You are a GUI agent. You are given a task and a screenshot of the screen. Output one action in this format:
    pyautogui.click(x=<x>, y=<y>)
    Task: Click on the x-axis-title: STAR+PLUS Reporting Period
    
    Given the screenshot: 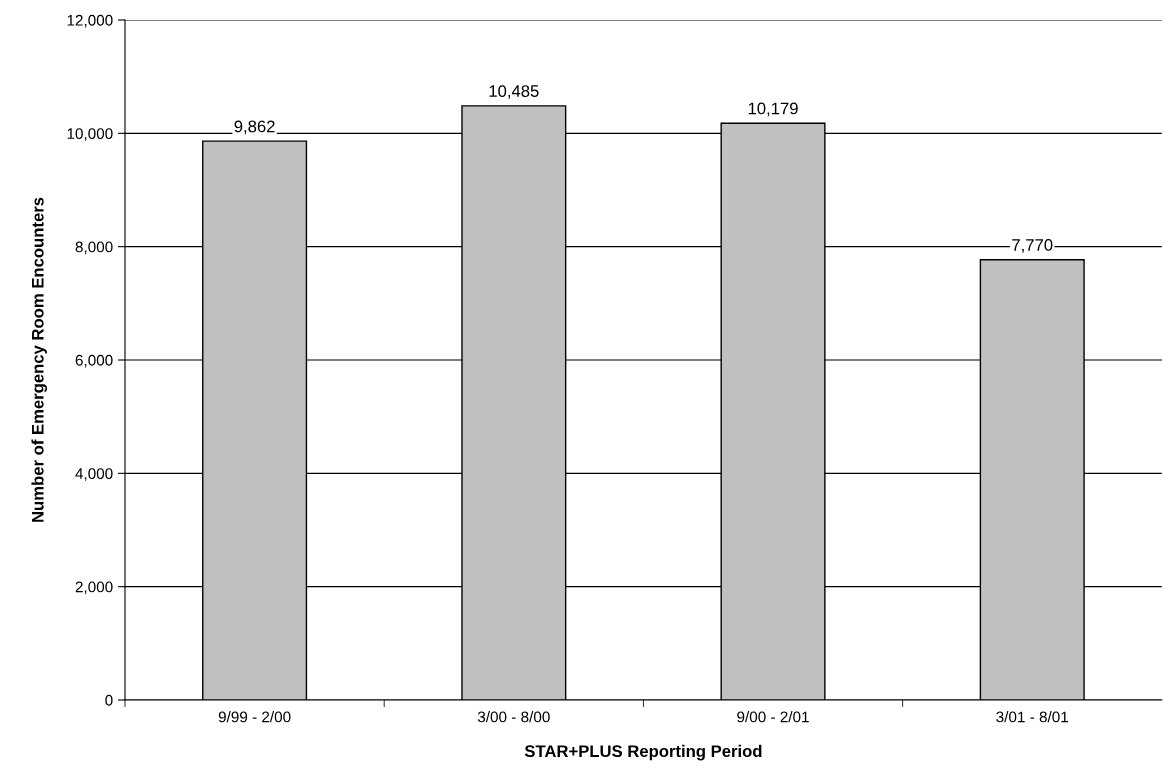 What is the action you would take?
    pyautogui.click(x=643, y=752)
    